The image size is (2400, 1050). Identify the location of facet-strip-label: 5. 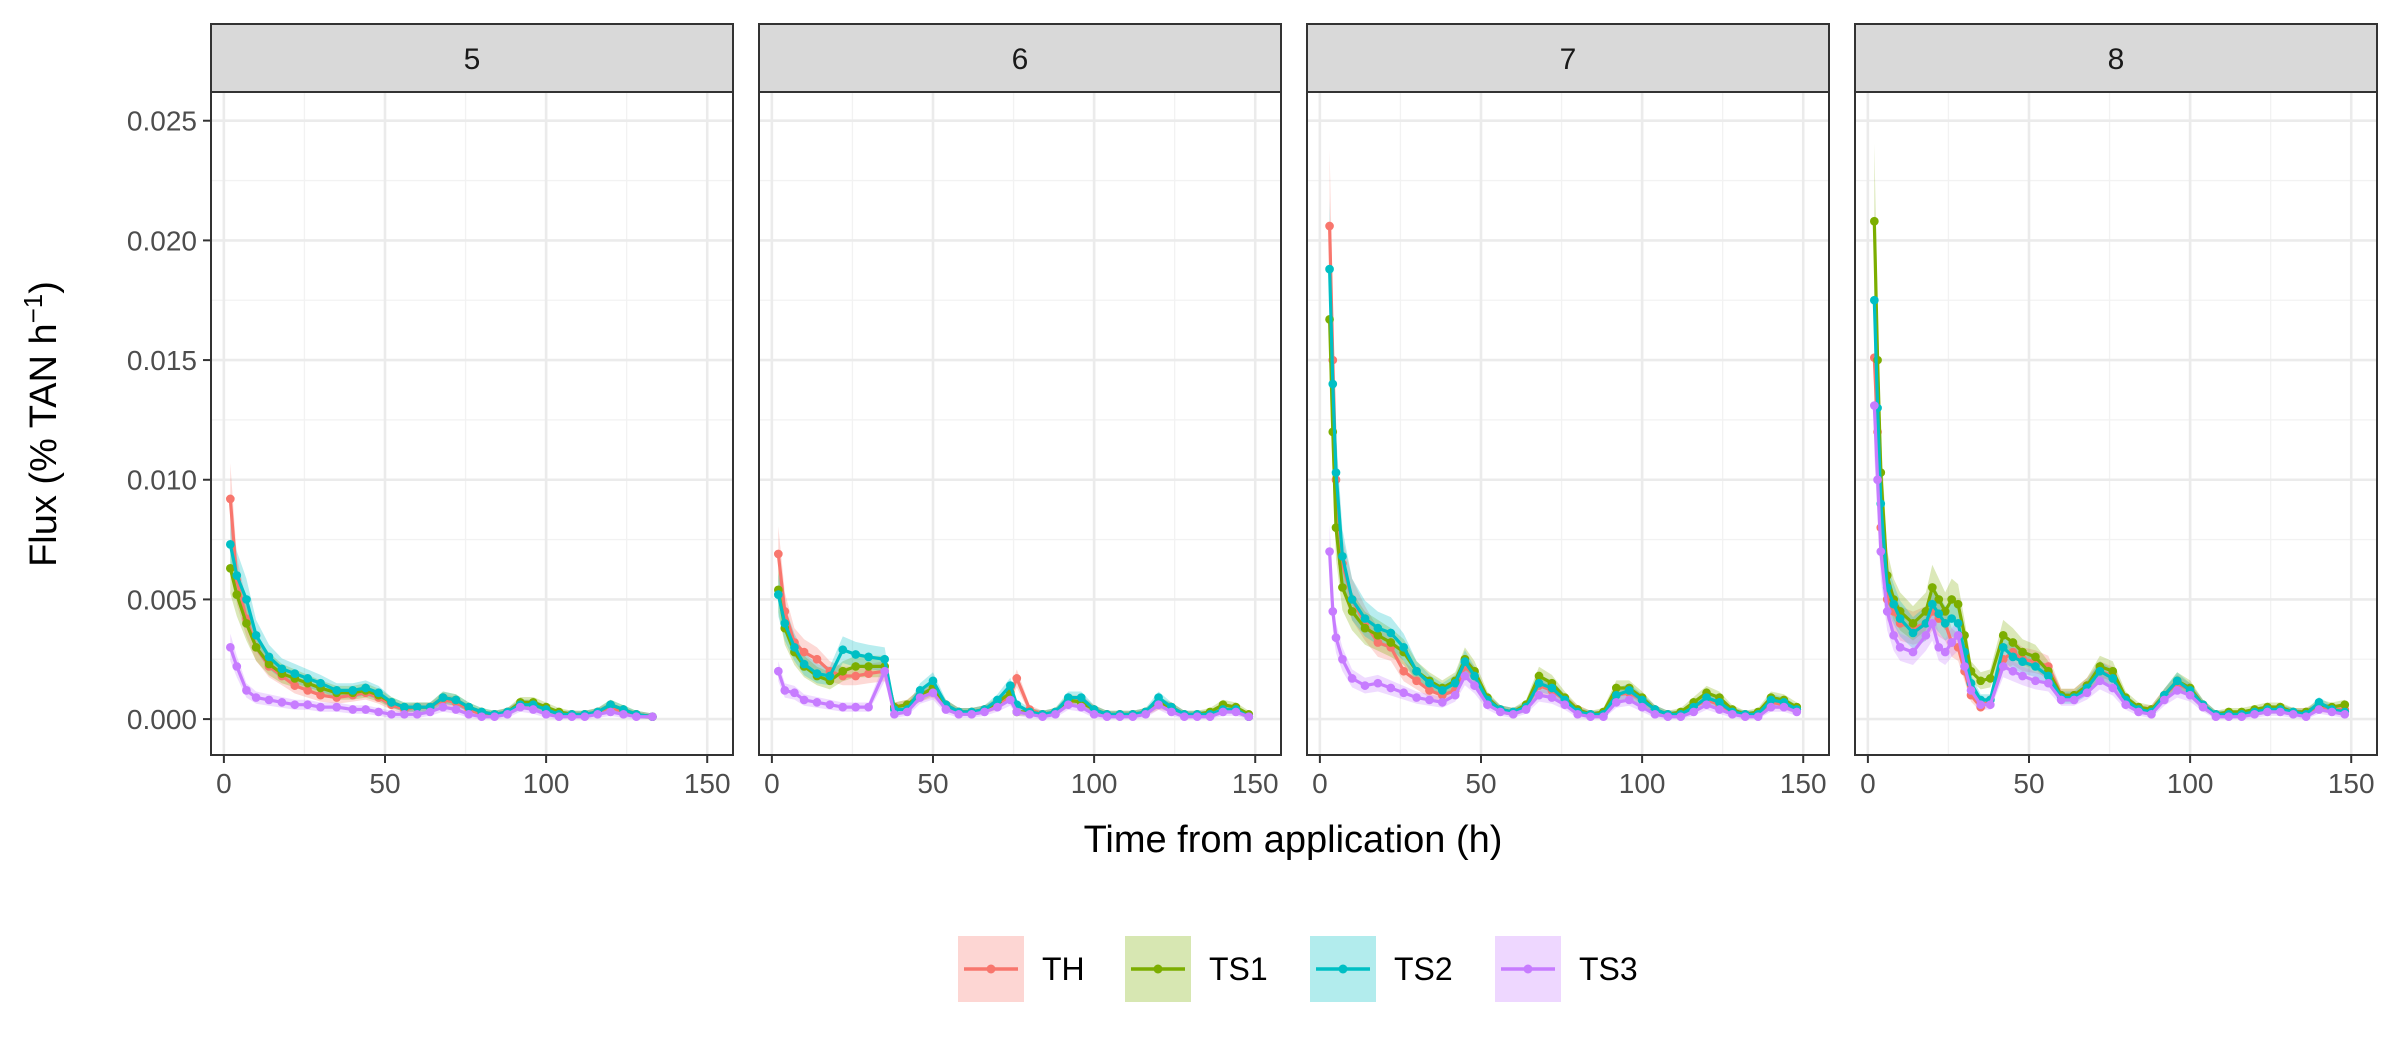
(472, 59).